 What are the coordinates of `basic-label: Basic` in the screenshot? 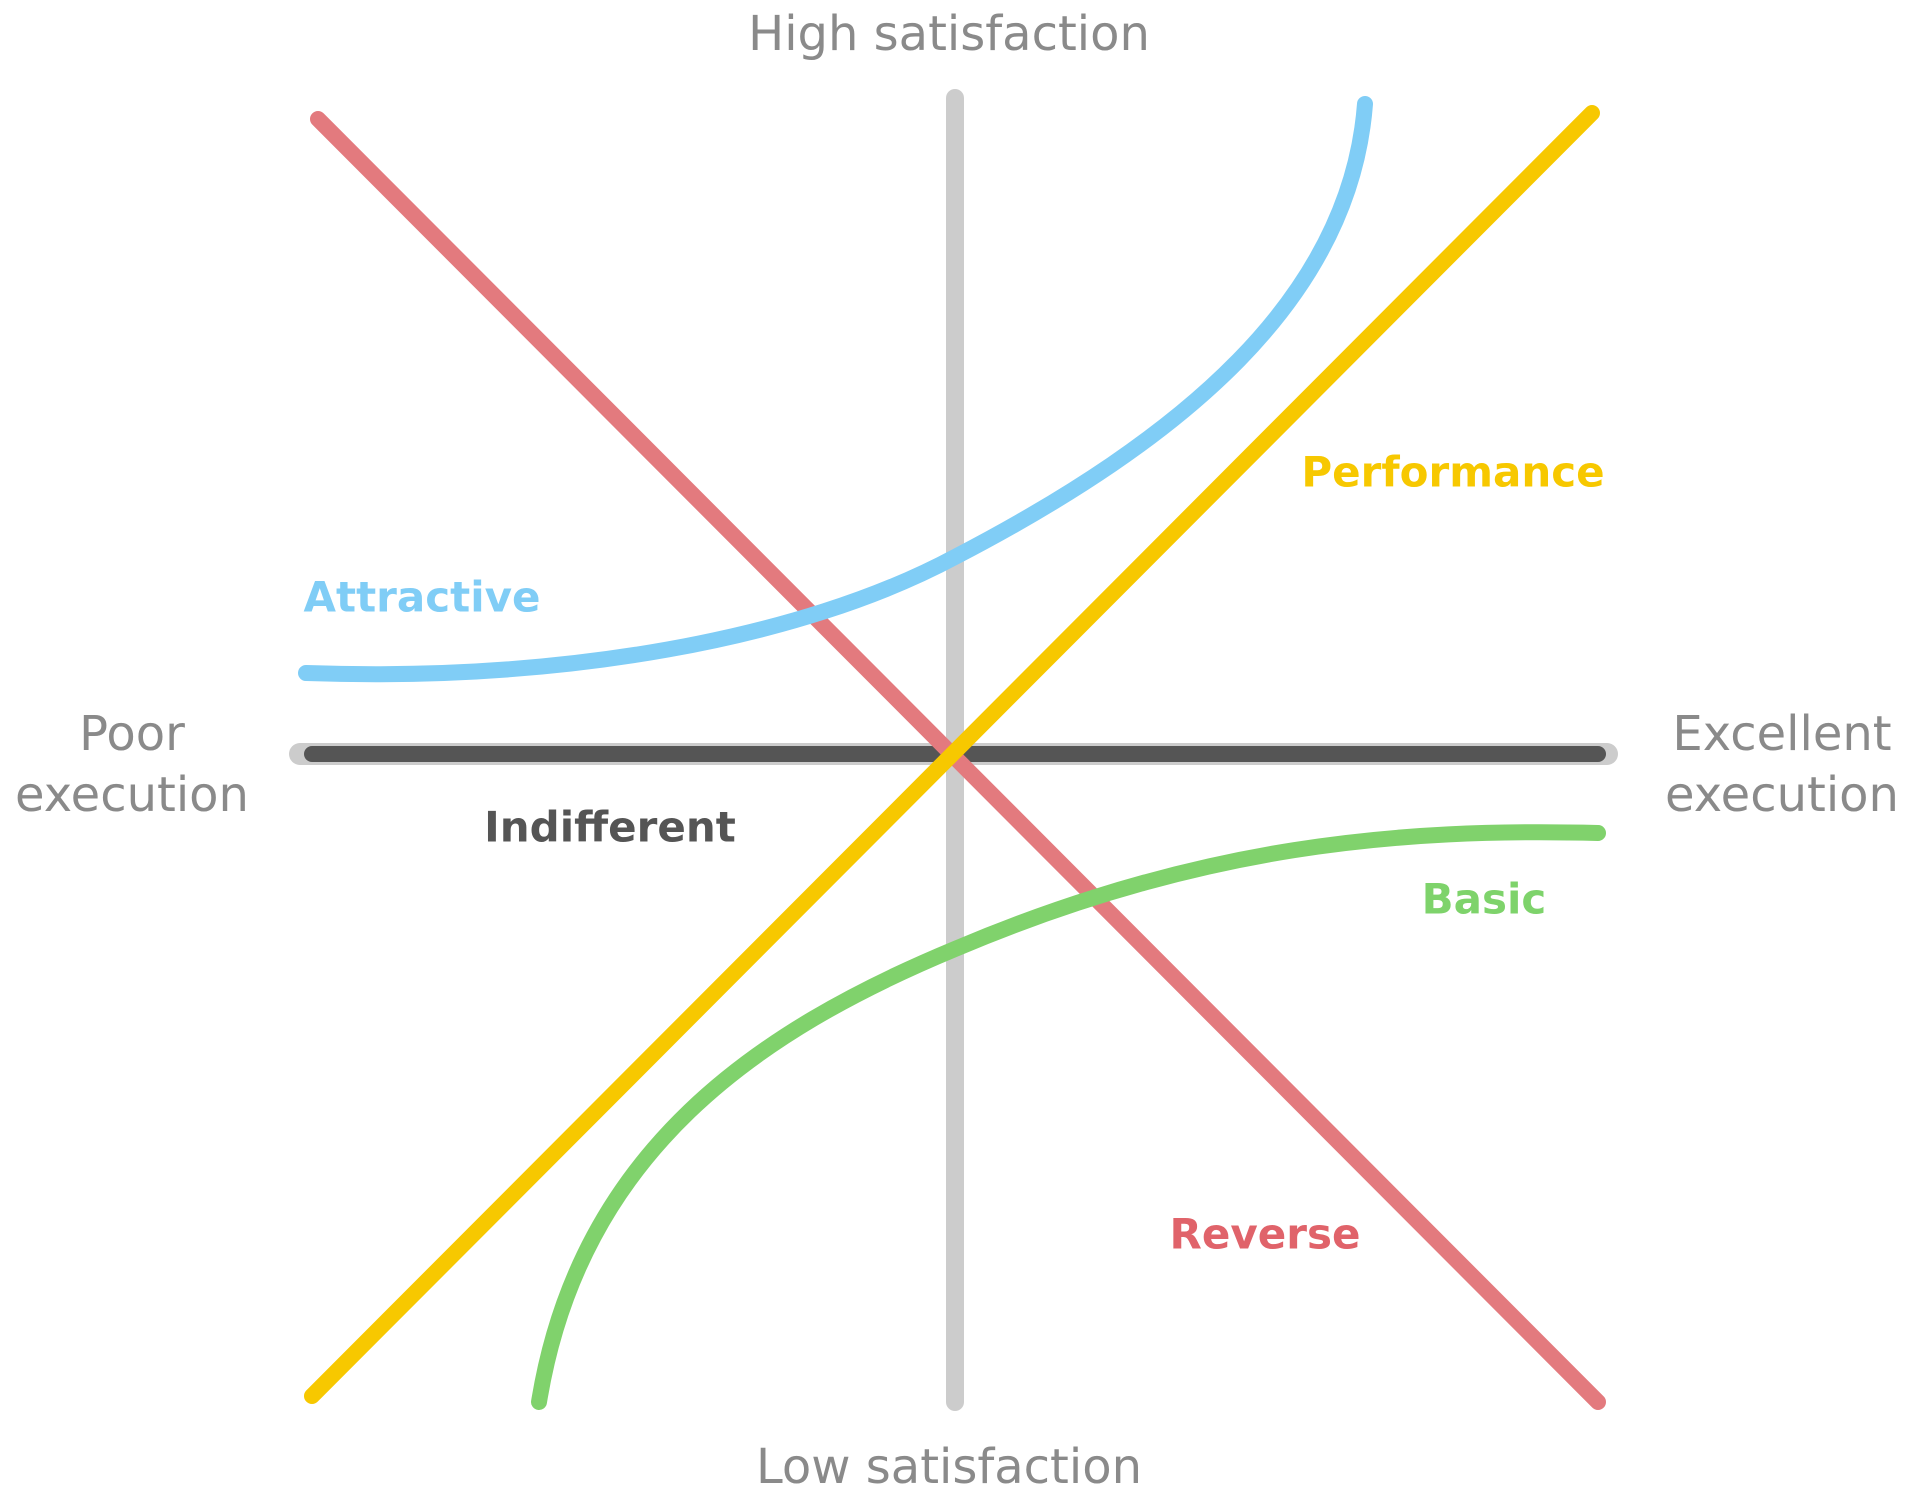 It's located at (1484, 899).